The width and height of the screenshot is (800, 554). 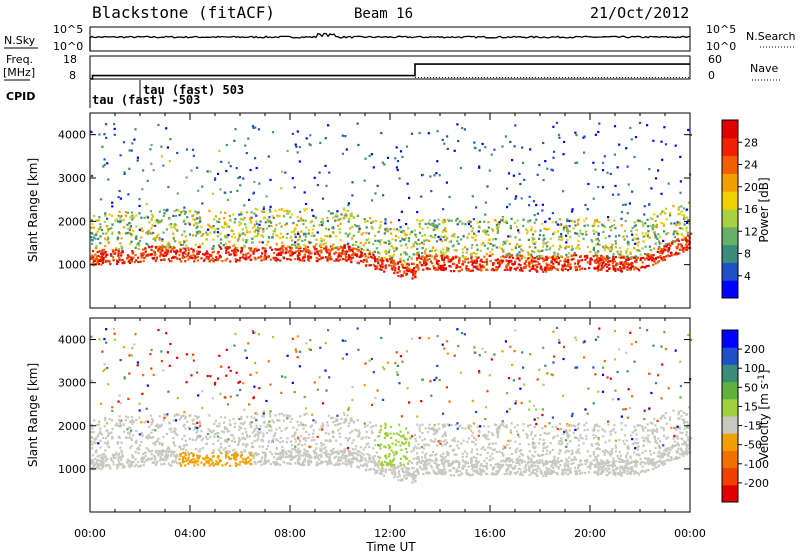 What do you see at coordinates (747, 276) in the screenshot?
I see `colorbar-tick-label: 4` at bounding box center [747, 276].